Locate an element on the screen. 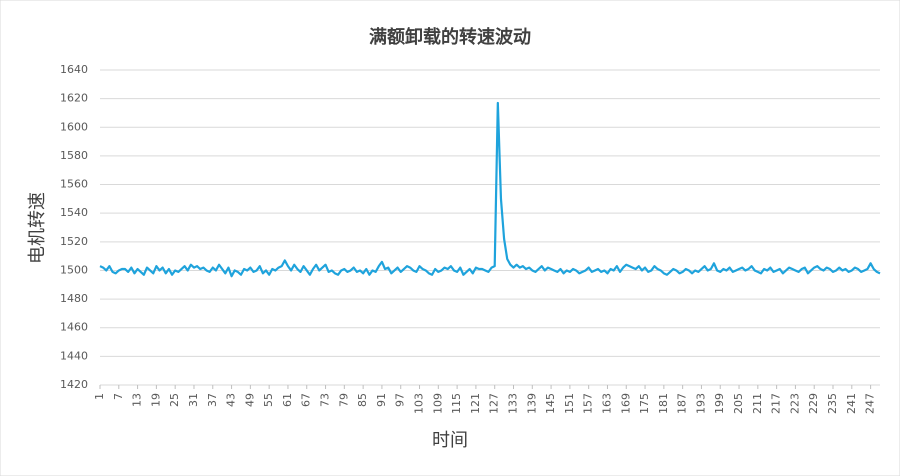 This screenshot has width=900, height=476. x-tick-label: 133 is located at coordinates (512, 403).